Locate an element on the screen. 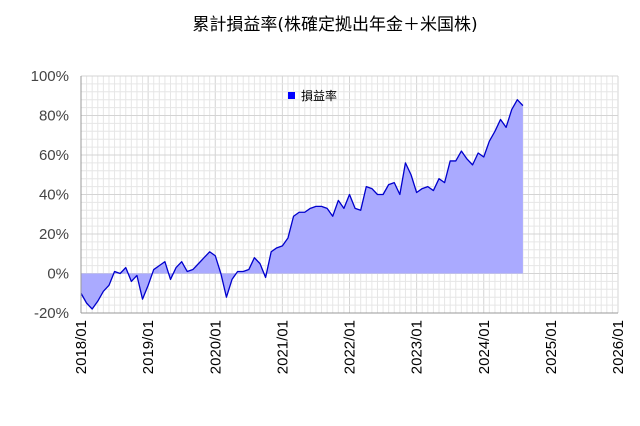 The image size is (640, 426). x-tick-label: 2025/01 is located at coordinates (551, 347).